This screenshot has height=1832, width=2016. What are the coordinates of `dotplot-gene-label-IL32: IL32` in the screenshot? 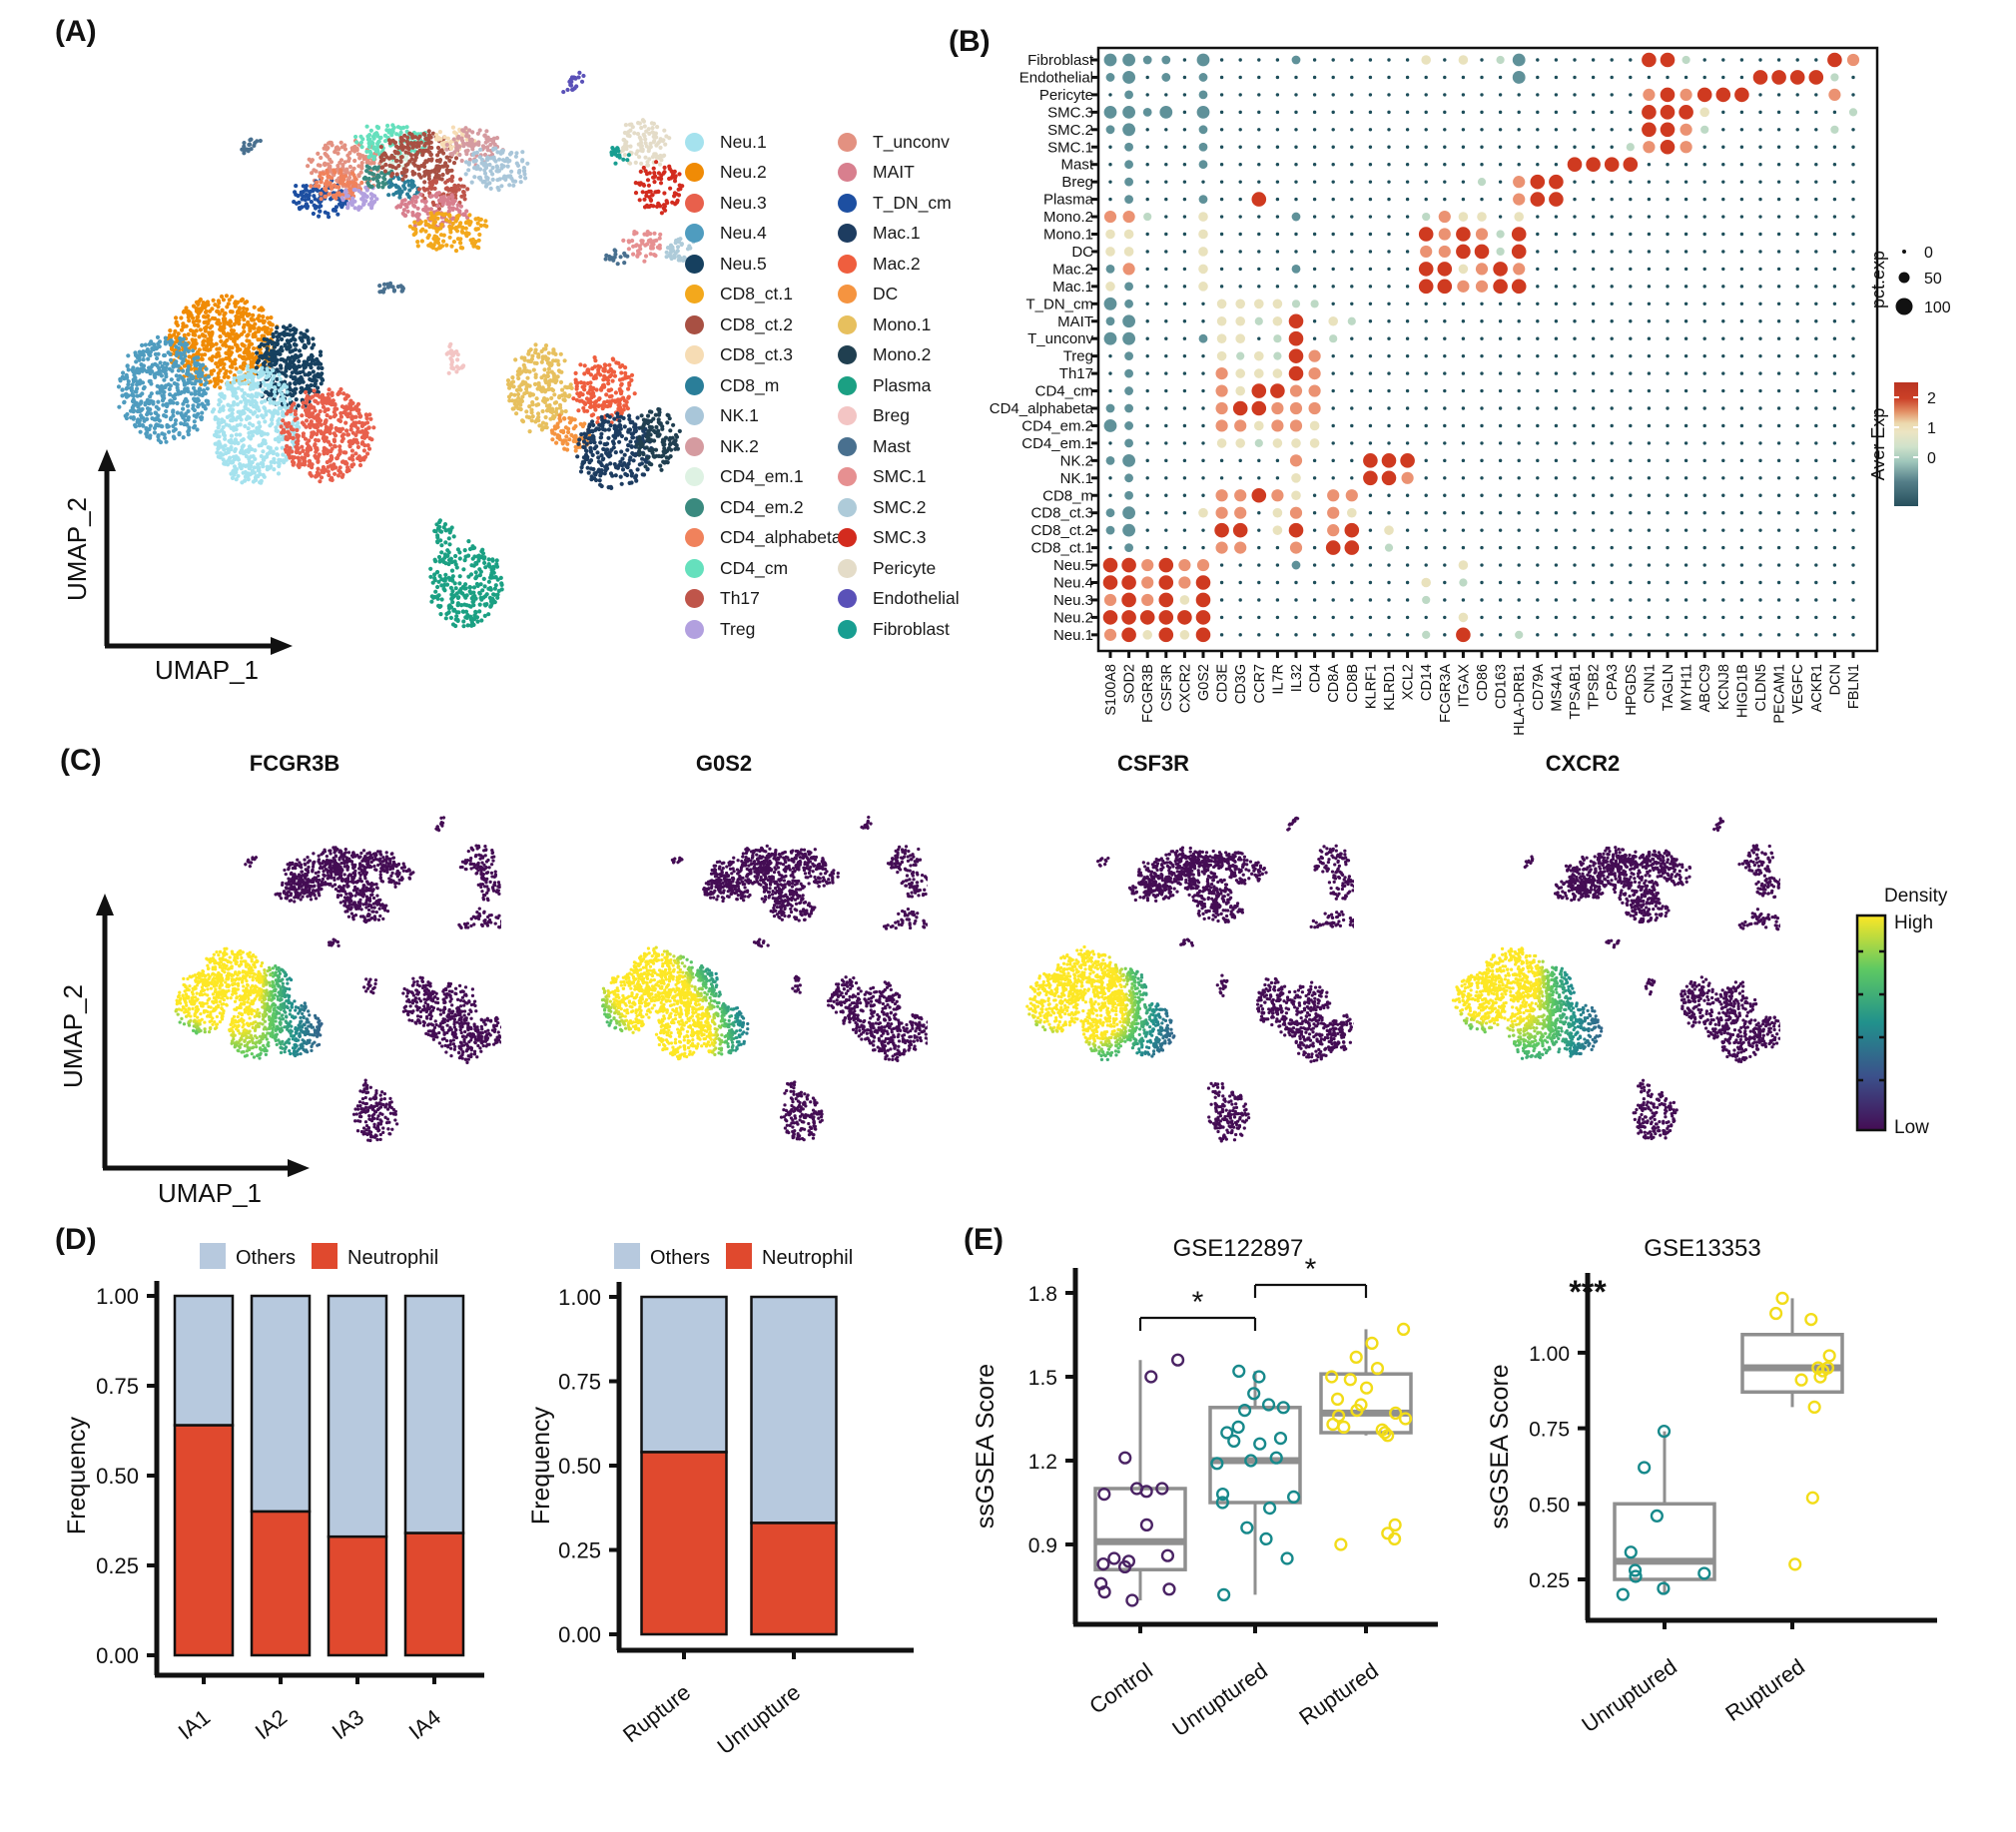 It's located at (1297, 678).